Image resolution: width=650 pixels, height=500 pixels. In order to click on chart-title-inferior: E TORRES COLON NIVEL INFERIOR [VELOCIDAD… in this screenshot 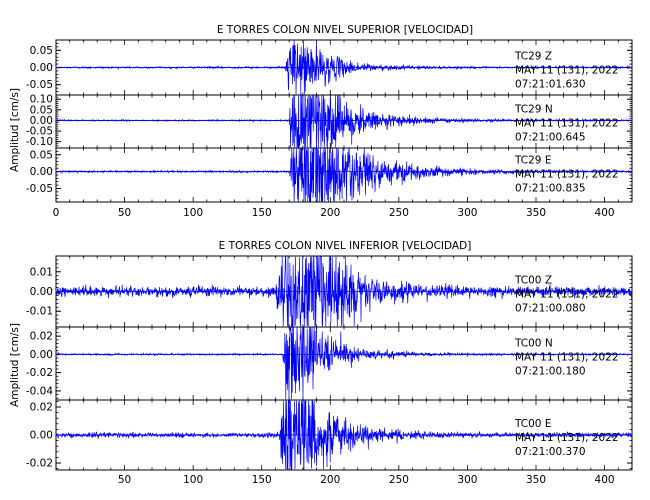, I will do `click(345, 246)`.